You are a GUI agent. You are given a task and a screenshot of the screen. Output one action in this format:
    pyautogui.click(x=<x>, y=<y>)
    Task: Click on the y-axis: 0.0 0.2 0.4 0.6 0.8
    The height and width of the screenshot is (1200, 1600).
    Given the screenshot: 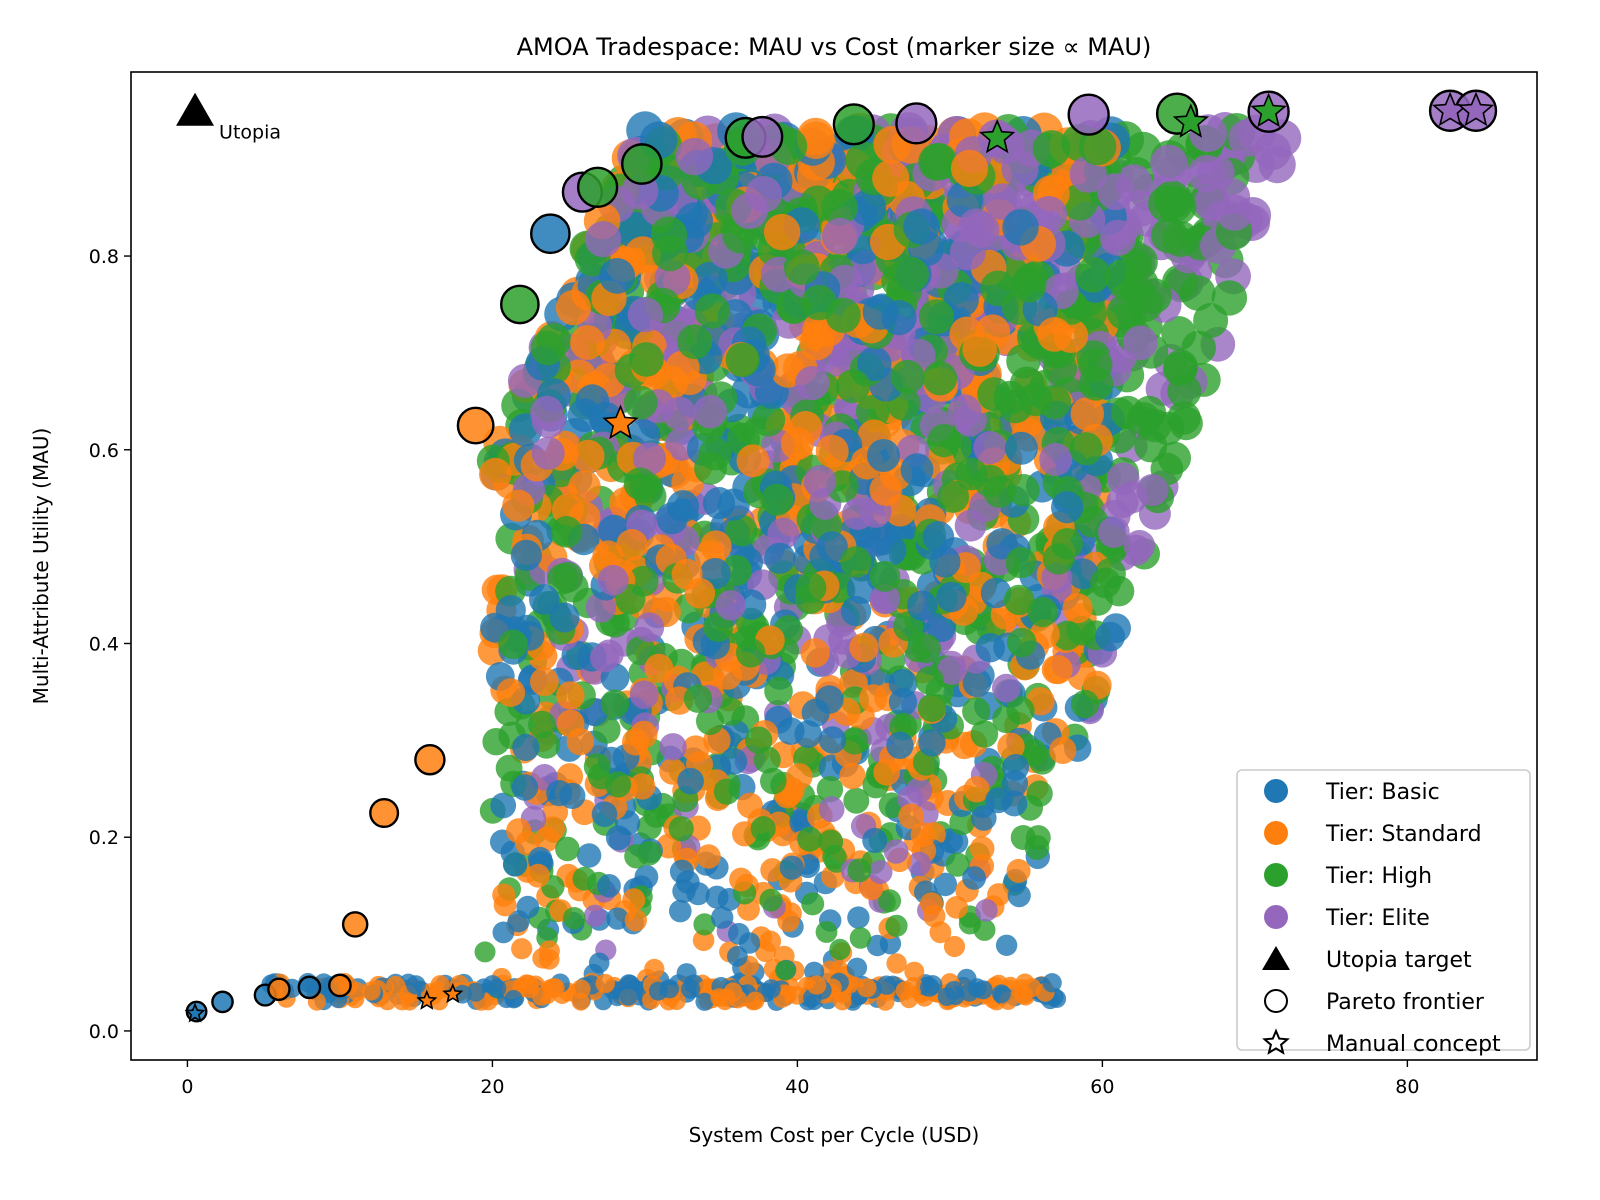 What is the action you would take?
    pyautogui.click(x=110, y=644)
    